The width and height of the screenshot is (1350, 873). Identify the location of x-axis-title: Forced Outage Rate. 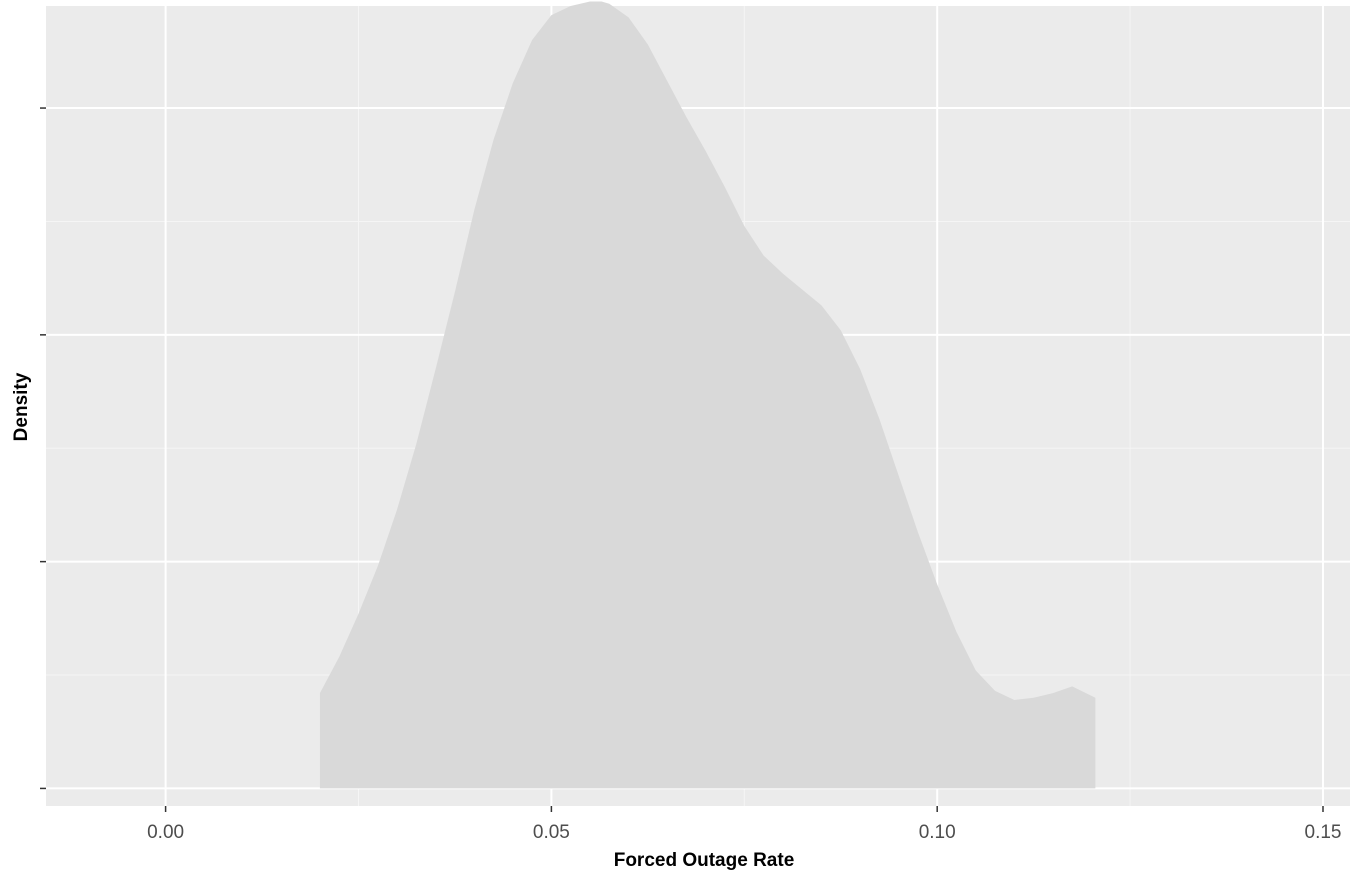
(704, 860).